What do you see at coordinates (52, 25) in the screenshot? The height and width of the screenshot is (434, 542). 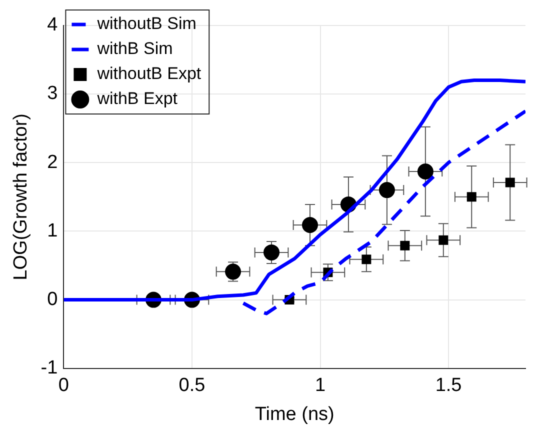 I see `y-tick-label: 4` at bounding box center [52, 25].